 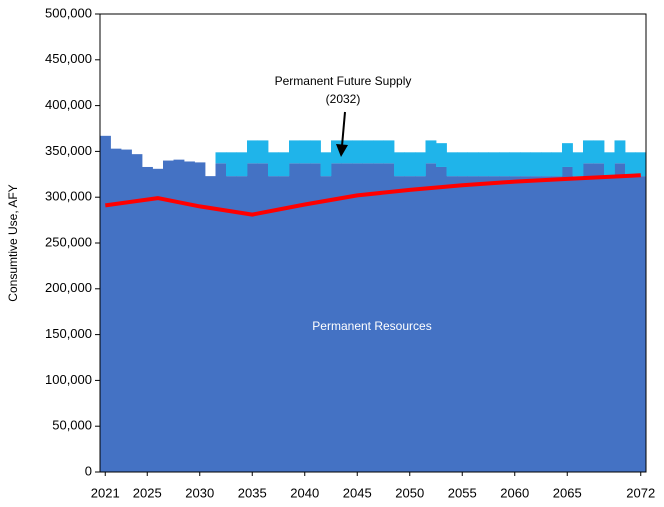 I want to click on arrow-head, so click(x=342, y=150).